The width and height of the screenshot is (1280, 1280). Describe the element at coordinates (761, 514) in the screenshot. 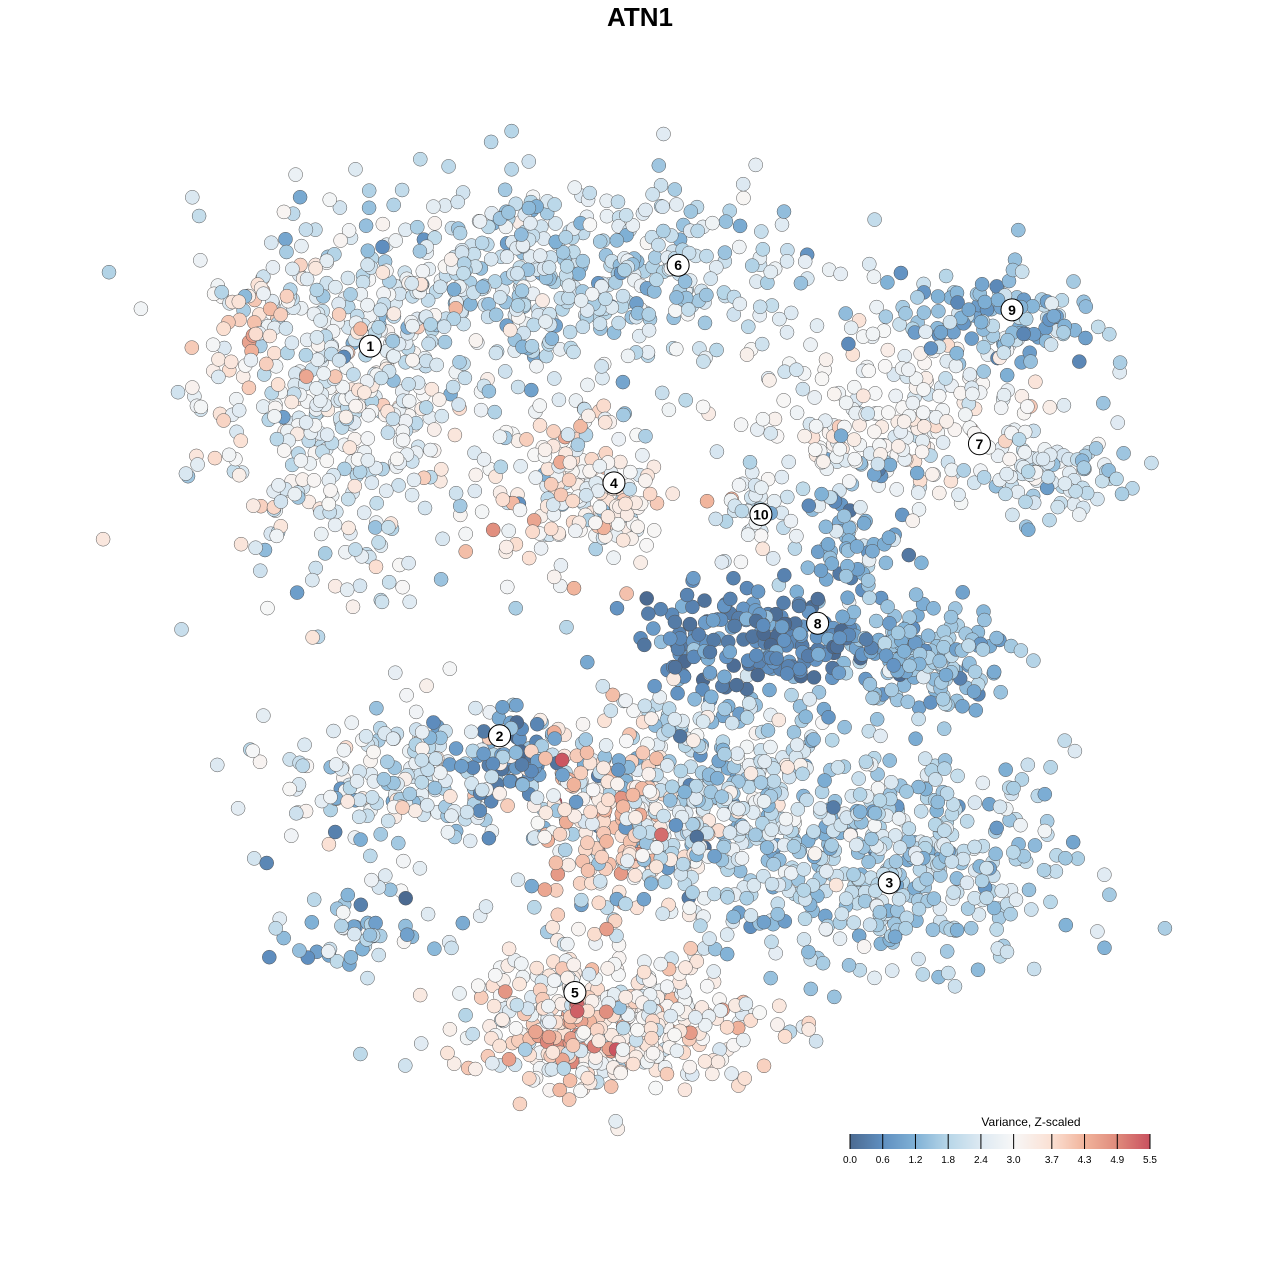

I see `cluster-label-10: 10` at that location.